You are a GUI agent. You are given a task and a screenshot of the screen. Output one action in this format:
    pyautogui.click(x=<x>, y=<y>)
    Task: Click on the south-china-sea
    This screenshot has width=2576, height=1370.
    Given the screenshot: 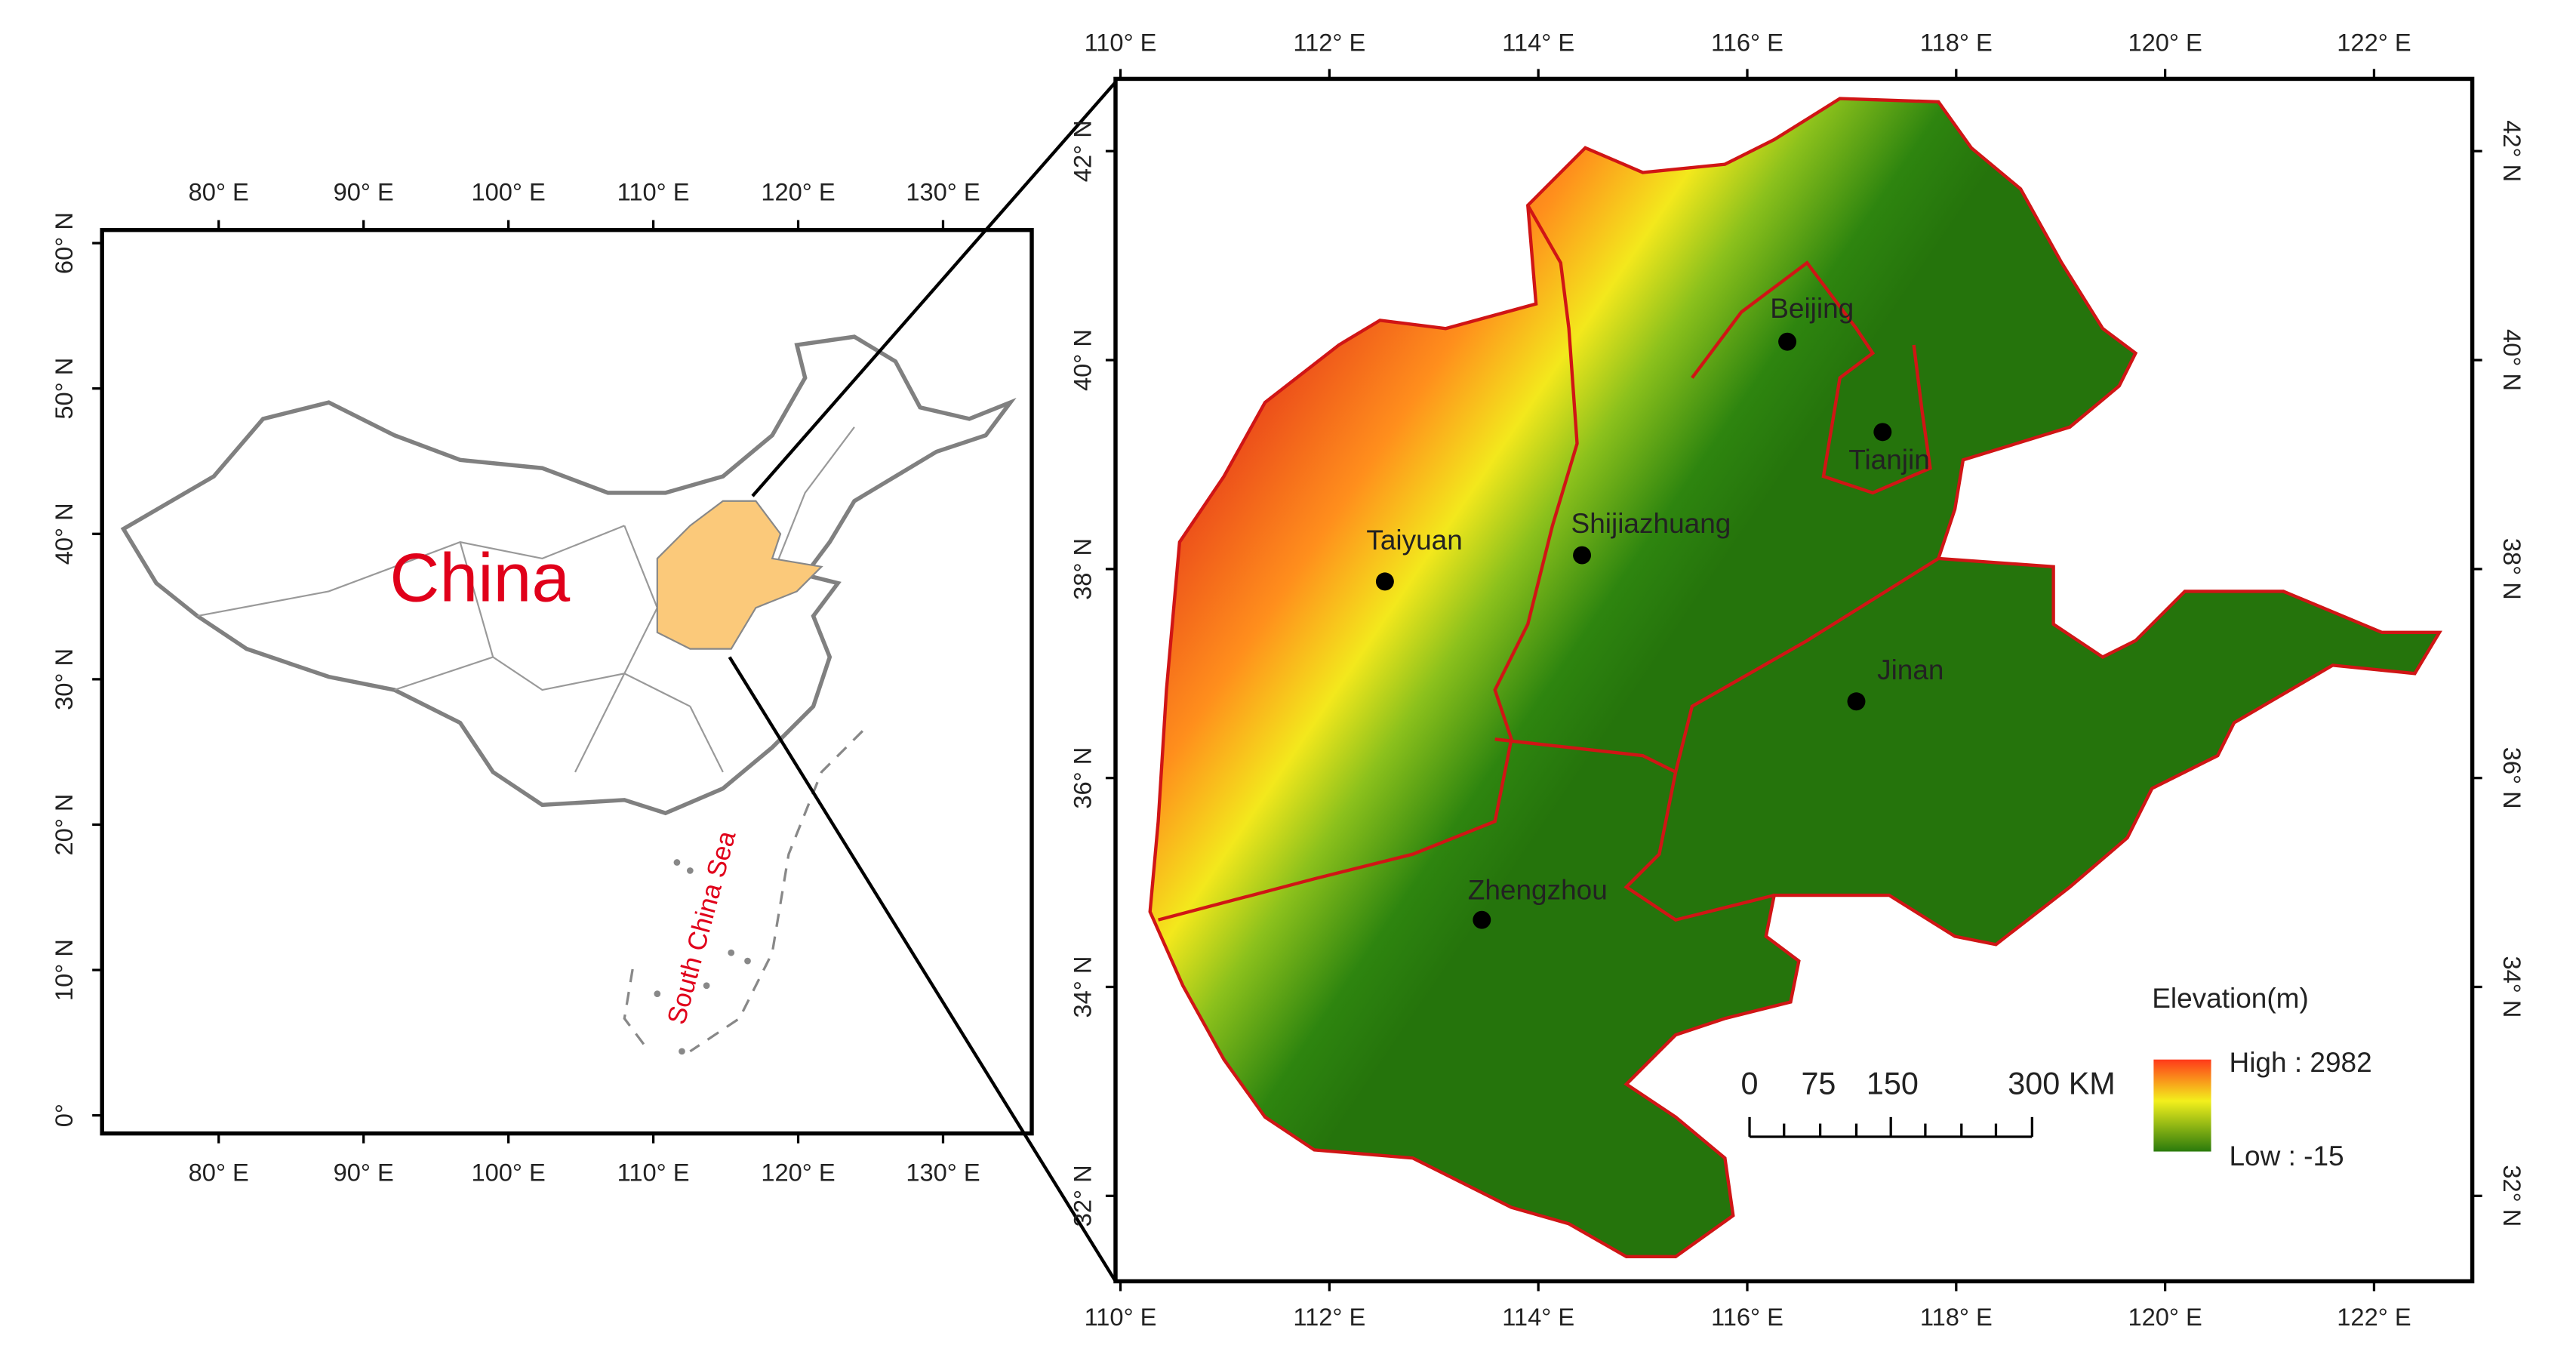 What is the action you would take?
    pyautogui.click(x=743, y=891)
    